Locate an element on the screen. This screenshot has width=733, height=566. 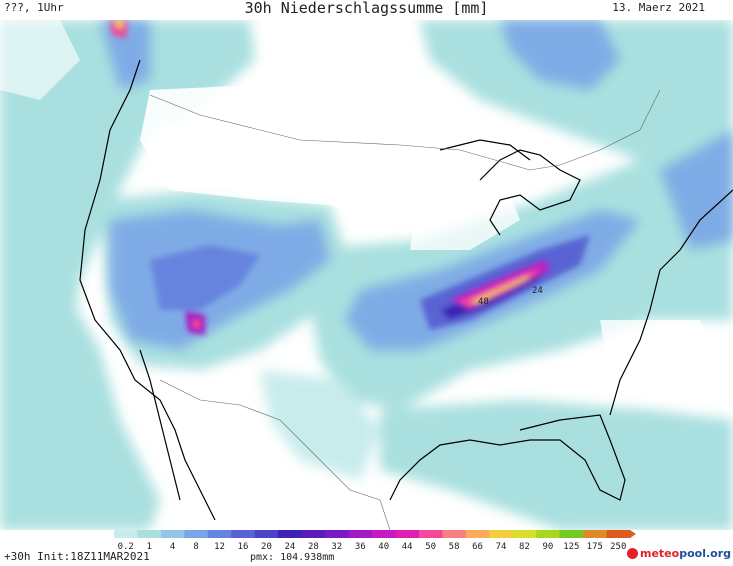
init-label: +30h Init:18Z11MAR2021 is located at coordinates (77, 556).